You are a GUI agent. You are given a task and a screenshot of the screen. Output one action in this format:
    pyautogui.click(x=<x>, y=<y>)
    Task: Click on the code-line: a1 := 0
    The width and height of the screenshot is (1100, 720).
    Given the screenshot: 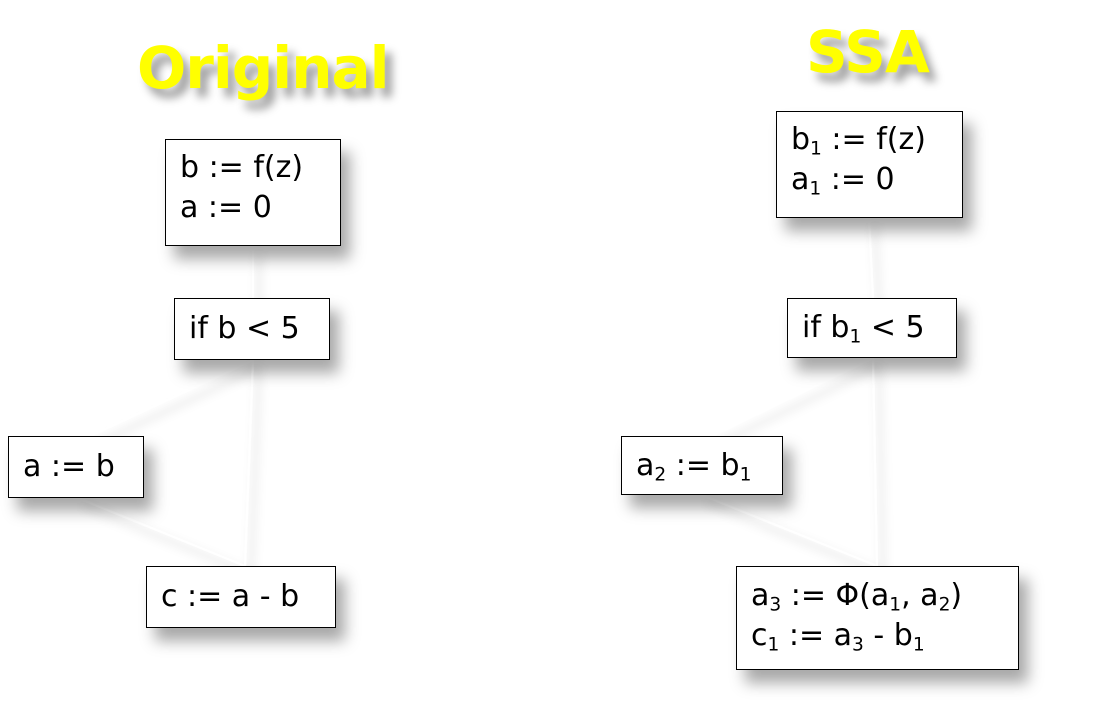 What is the action you would take?
    pyautogui.click(x=843, y=181)
    